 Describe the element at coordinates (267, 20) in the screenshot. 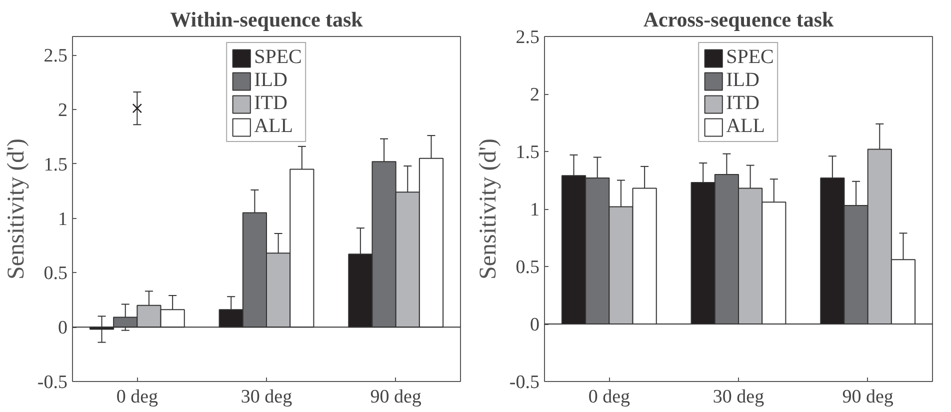

I see `chart-title: Within-sequence task` at that location.